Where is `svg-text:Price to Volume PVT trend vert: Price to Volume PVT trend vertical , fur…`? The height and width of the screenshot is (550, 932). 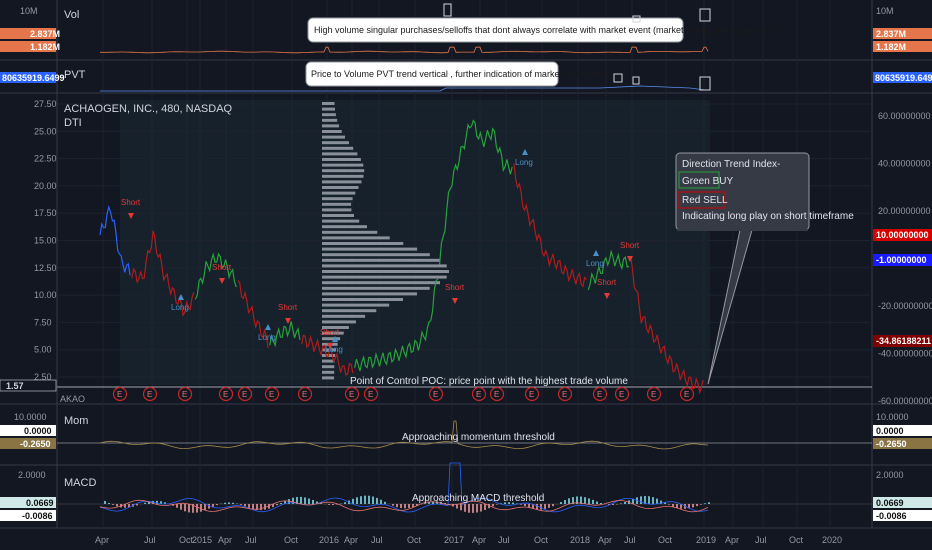
svg-text:Price to Volume PVT trend vert: Price to Volume PVT trend vertical , fur… is located at coordinates (463, 74).